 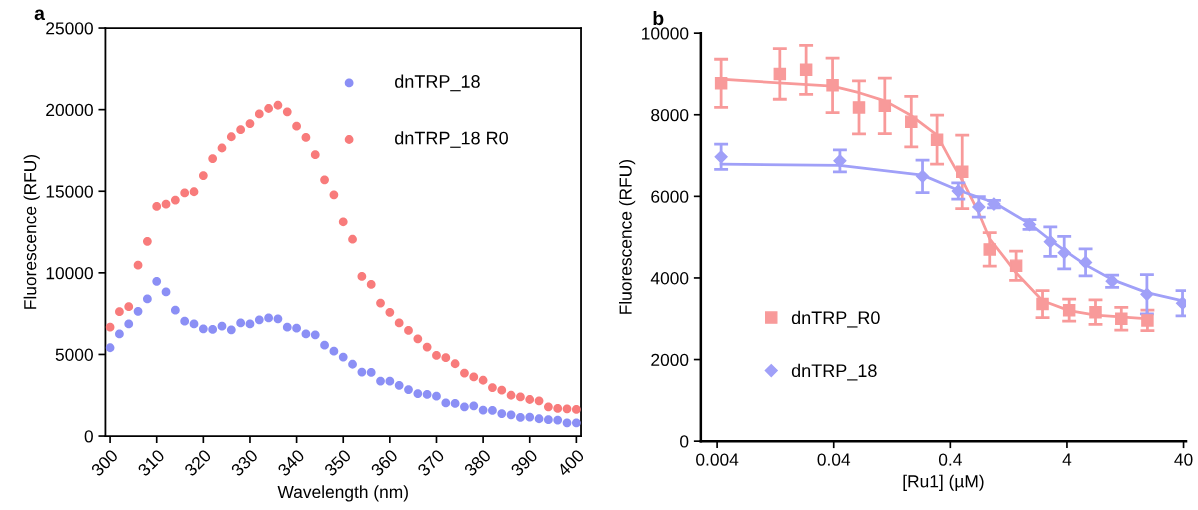 What do you see at coordinates (337, 462) in the screenshot?
I see `x-tick-label: 350` at bounding box center [337, 462].